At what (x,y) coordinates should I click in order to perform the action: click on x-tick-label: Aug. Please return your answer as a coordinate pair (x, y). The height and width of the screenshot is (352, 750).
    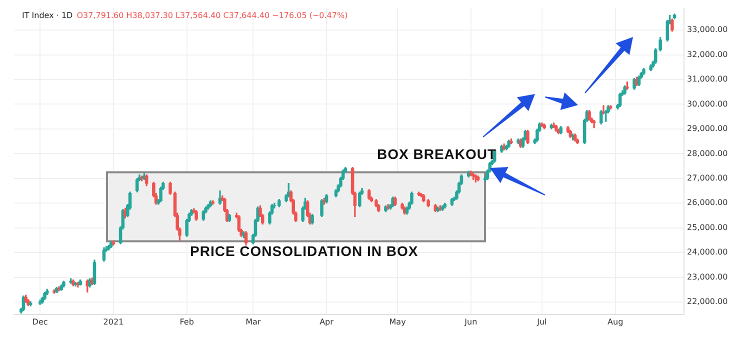
    Looking at the image, I should click on (616, 321).